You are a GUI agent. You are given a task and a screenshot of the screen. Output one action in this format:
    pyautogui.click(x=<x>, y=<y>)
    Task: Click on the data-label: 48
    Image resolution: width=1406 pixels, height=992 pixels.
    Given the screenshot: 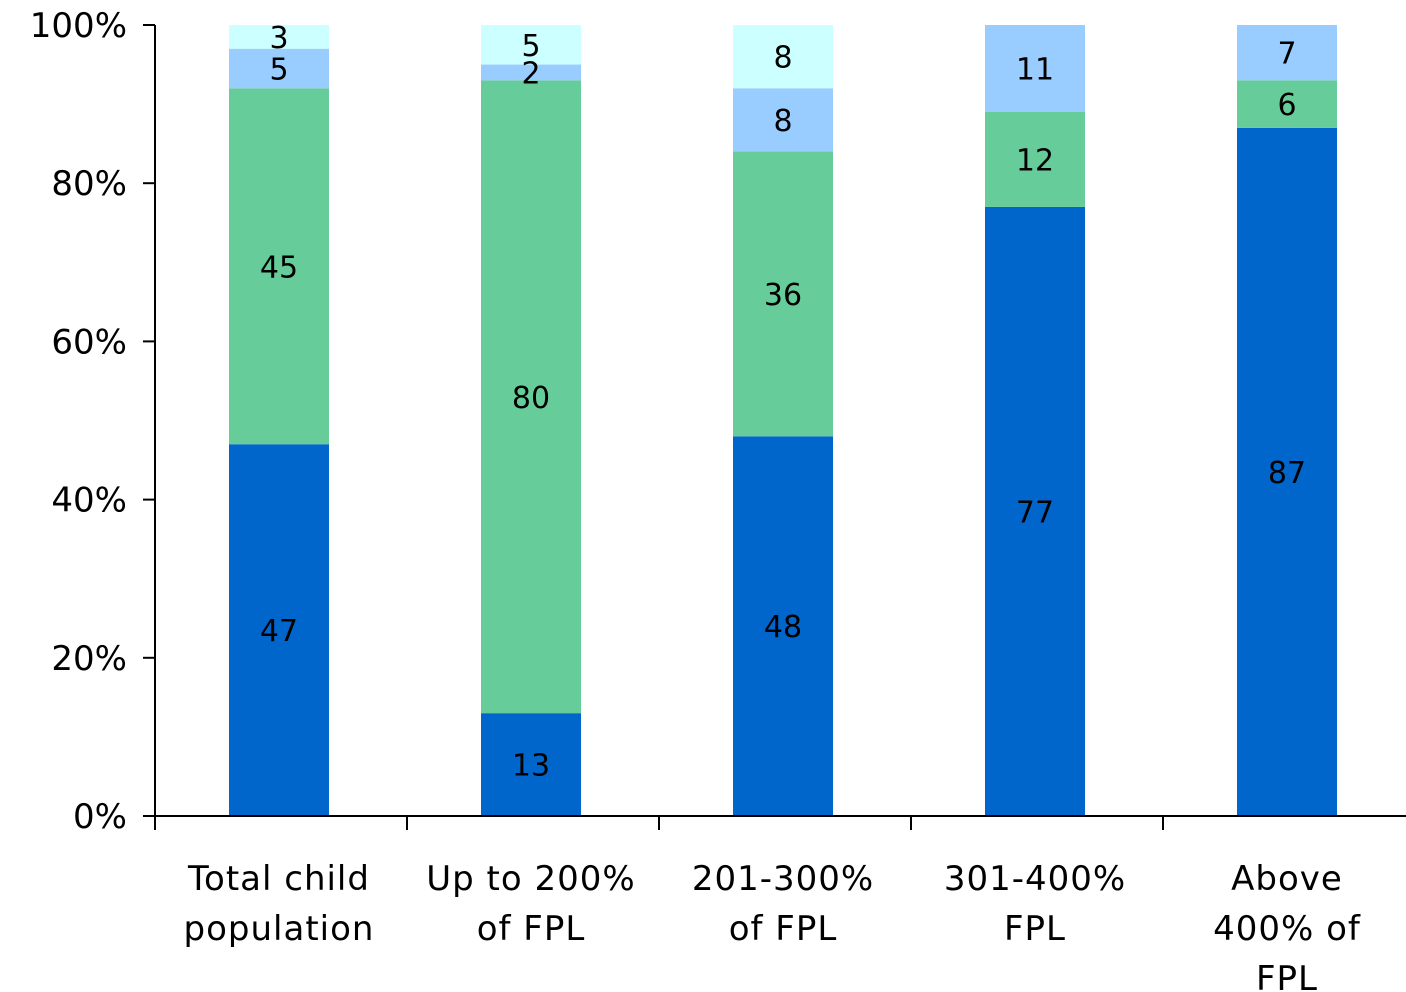 What is the action you would take?
    pyautogui.click(x=783, y=627)
    